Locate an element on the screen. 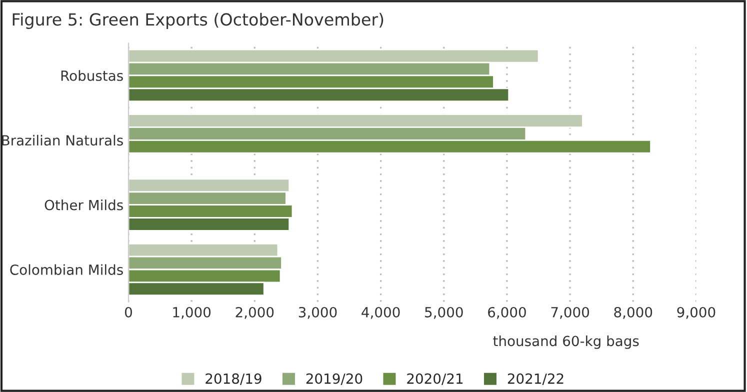  x-tick-label: 6,000 is located at coordinates (507, 312).